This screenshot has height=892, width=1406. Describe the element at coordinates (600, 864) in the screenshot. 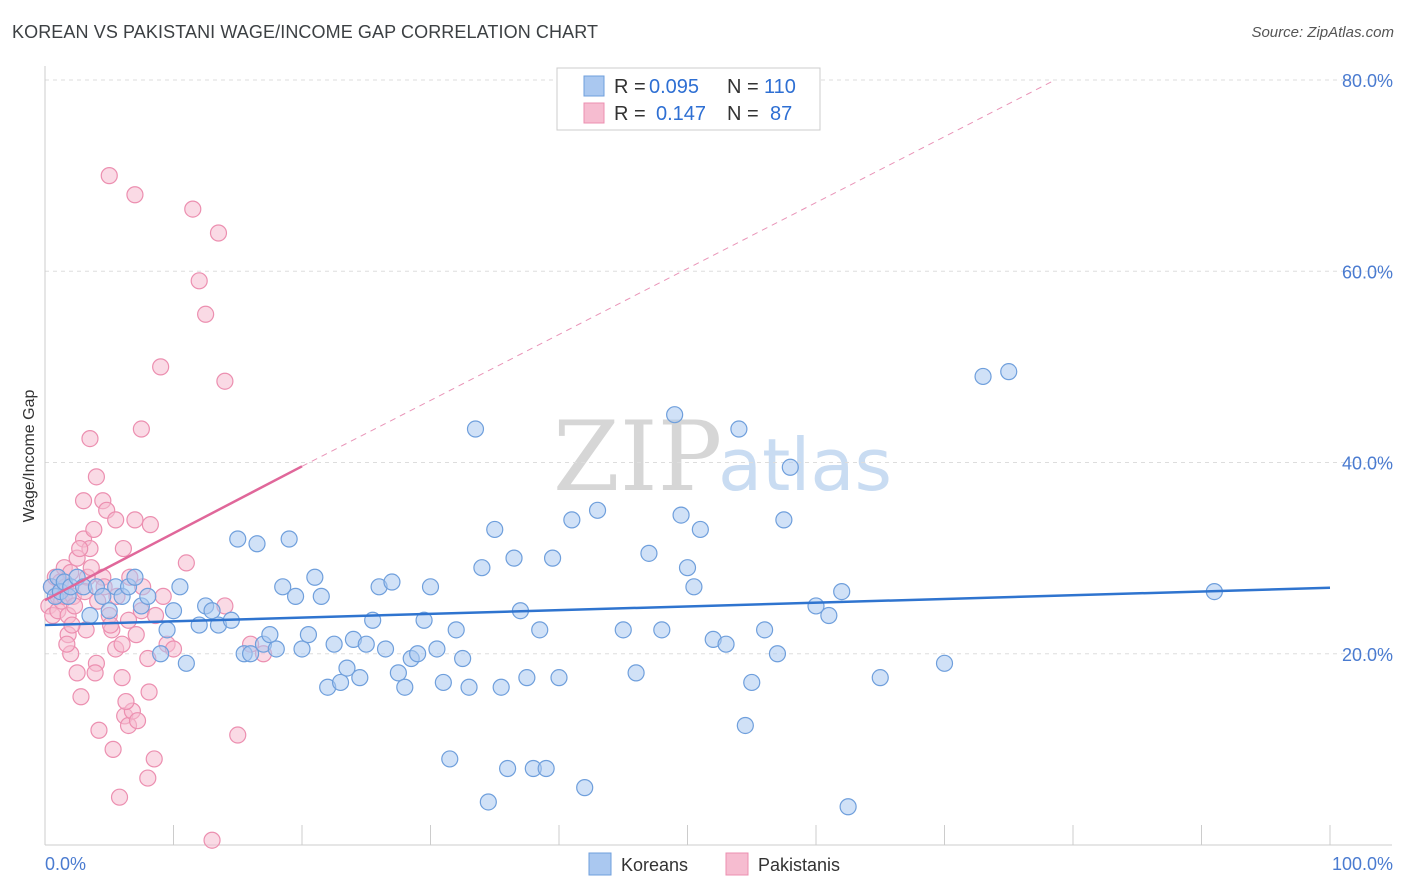

I see `bottom-legend-koreans-swatch` at that location.